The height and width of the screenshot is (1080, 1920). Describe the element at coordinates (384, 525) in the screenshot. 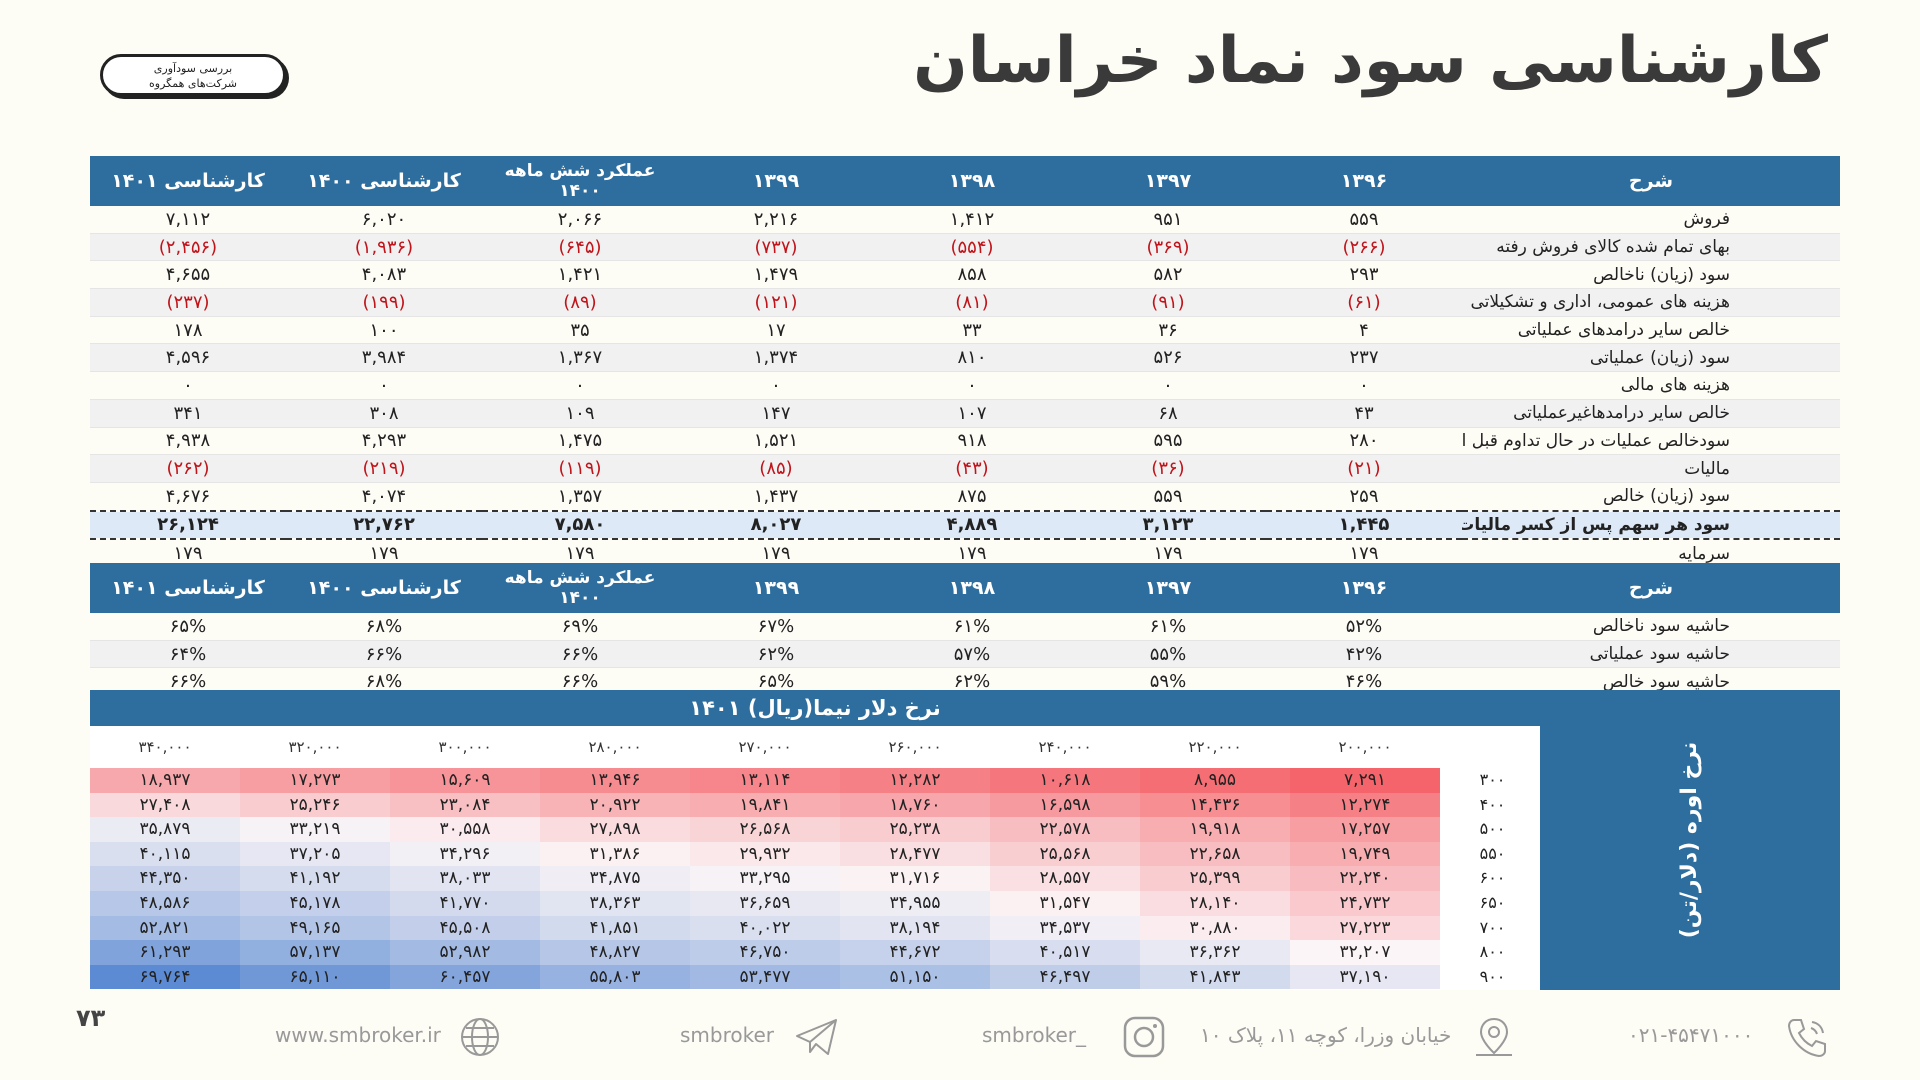

I see `table-cell: ۲۲,۷۶۲` at that location.